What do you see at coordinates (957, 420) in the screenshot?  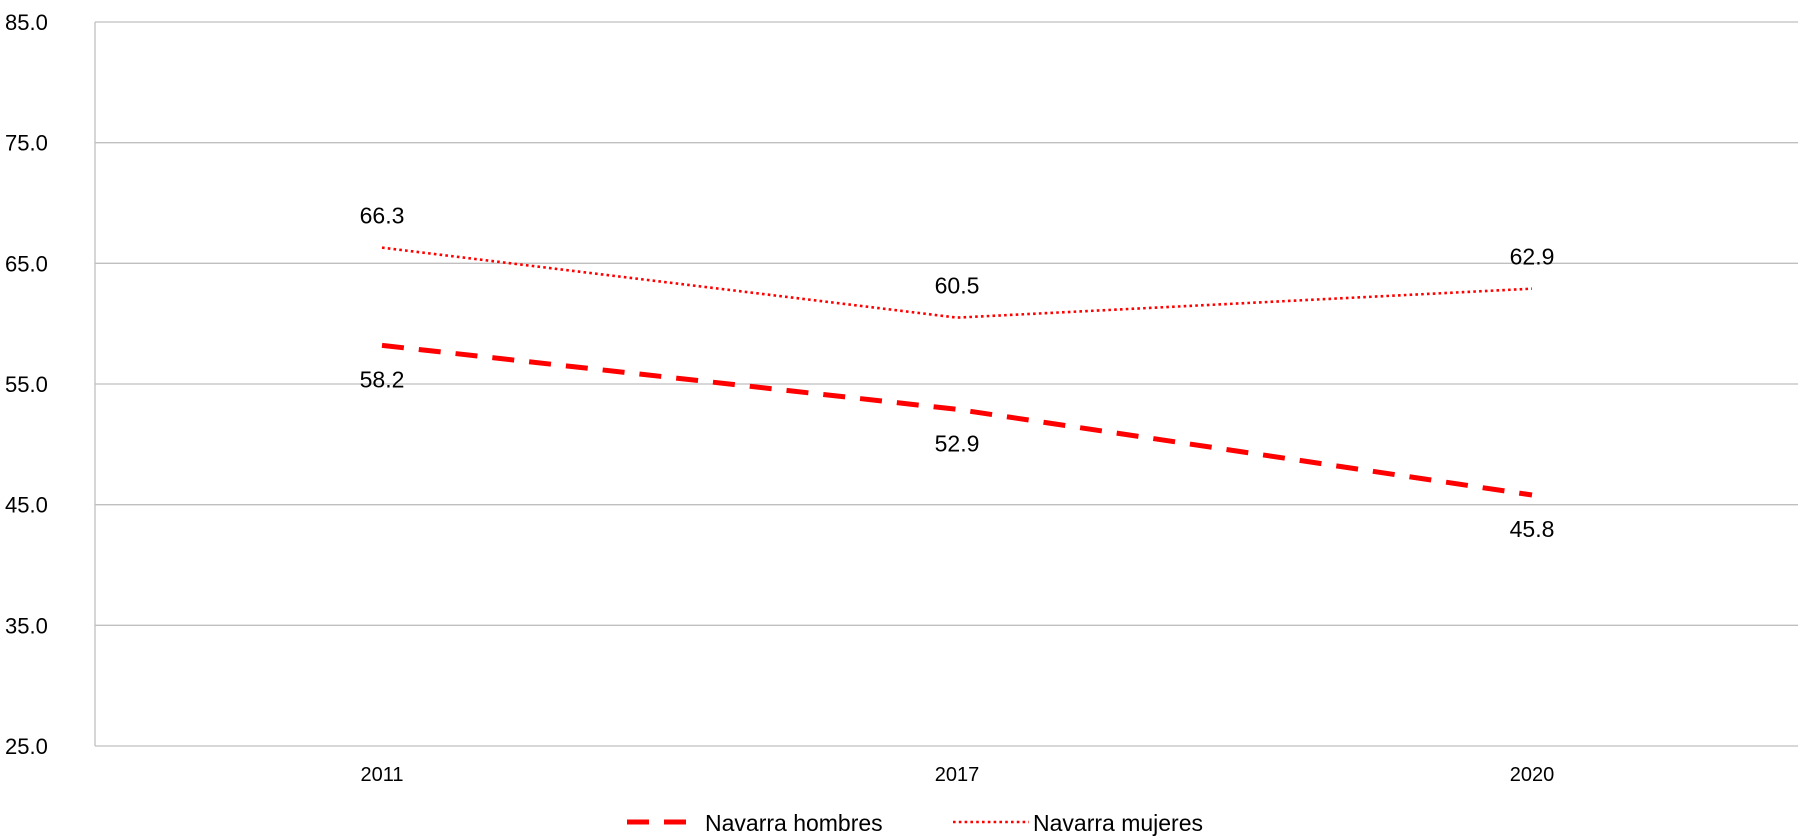 I see `series-line-hombres` at bounding box center [957, 420].